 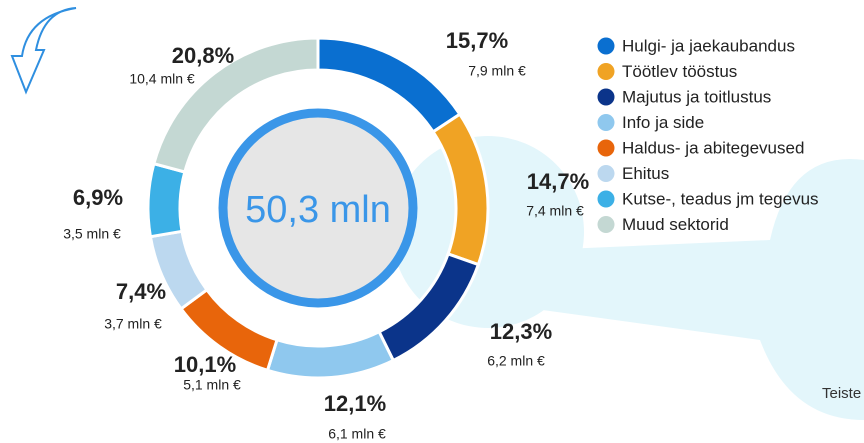 I want to click on legend-label: Hulgi- ja jaekaubandus, so click(x=708, y=45).